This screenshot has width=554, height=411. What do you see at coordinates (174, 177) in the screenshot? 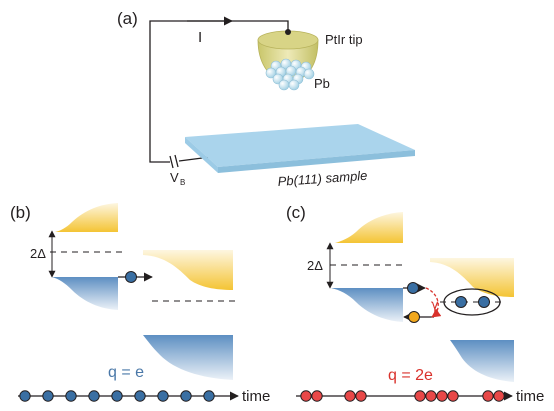
I see `bias-label: V` at bounding box center [174, 177].